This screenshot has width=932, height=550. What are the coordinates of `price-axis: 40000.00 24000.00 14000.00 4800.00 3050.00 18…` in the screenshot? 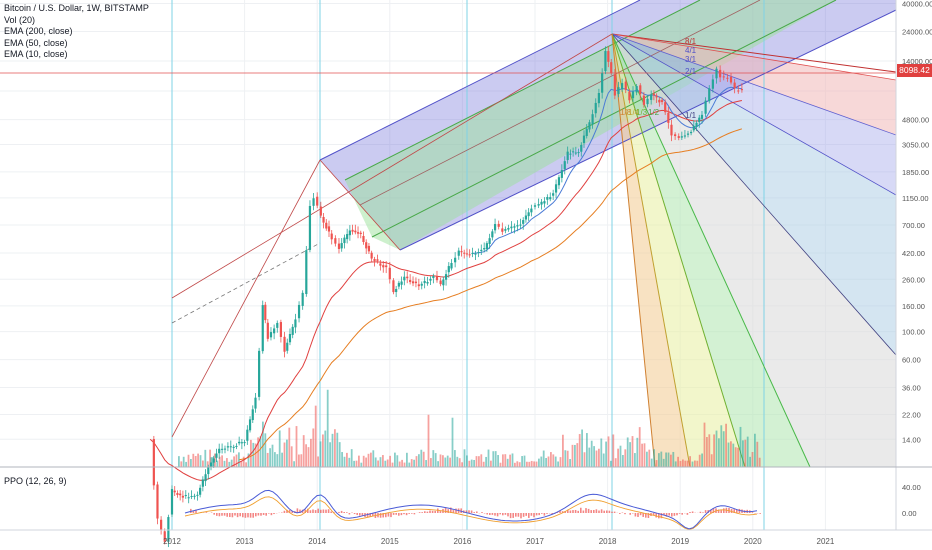 It's located at (917, 259).